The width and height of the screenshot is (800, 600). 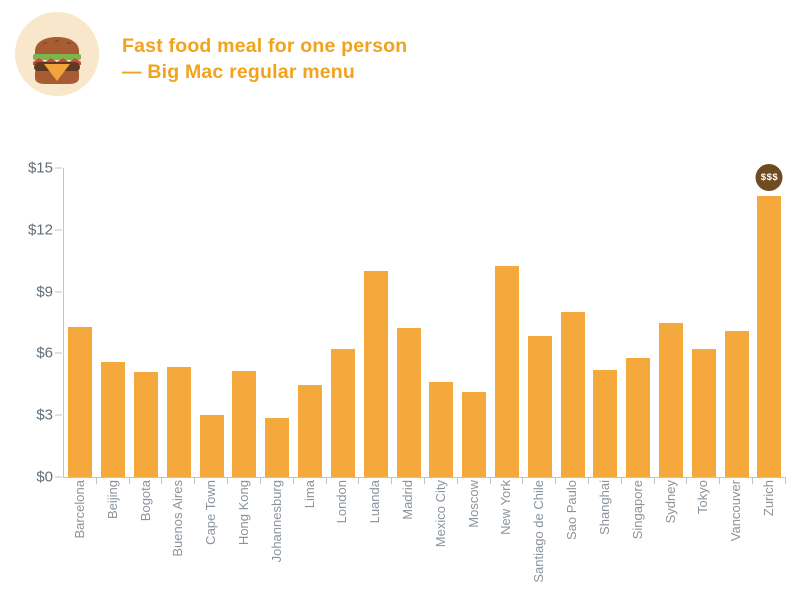 What do you see at coordinates (31, 323) in the screenshot?
I see `y-axis: $0 $3 $6 $9 $12 $15` at bounding box center [31, 323].